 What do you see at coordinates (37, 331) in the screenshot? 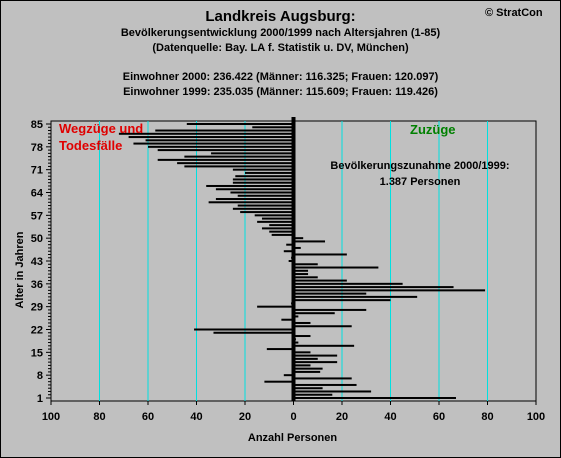
I see `y-tick-label: 22` at bounding box center [37, 331].